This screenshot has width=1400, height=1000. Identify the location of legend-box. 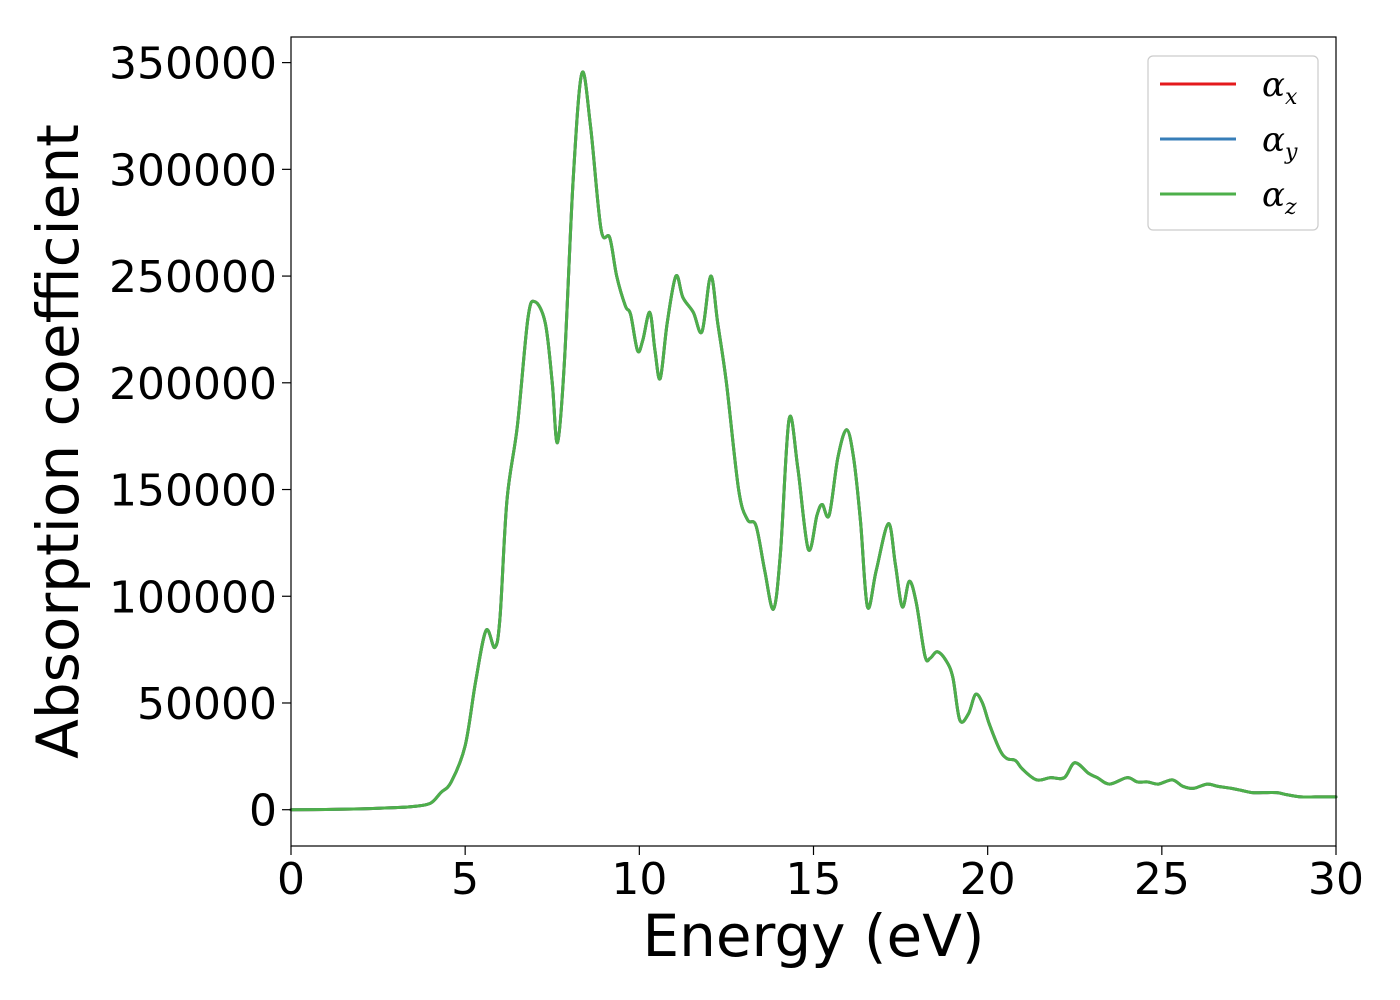
(1233, 143).